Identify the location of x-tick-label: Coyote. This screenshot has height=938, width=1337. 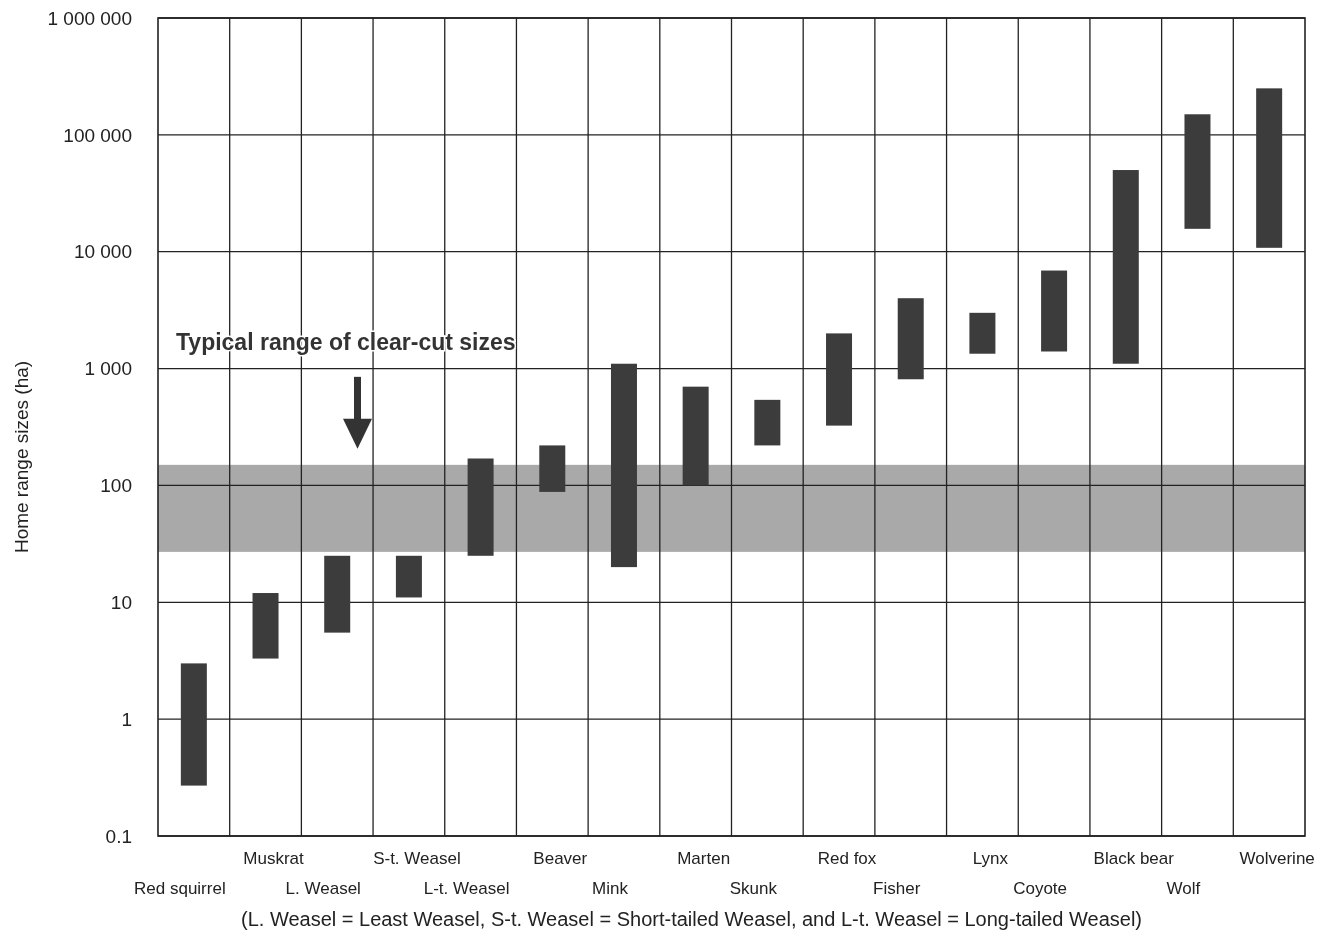
(1040, 888).